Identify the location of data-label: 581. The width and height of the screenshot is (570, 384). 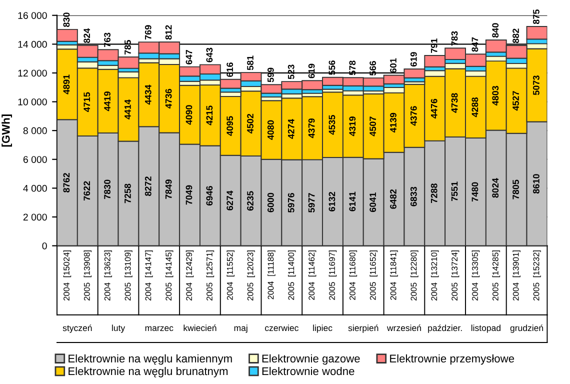
(250, 63).